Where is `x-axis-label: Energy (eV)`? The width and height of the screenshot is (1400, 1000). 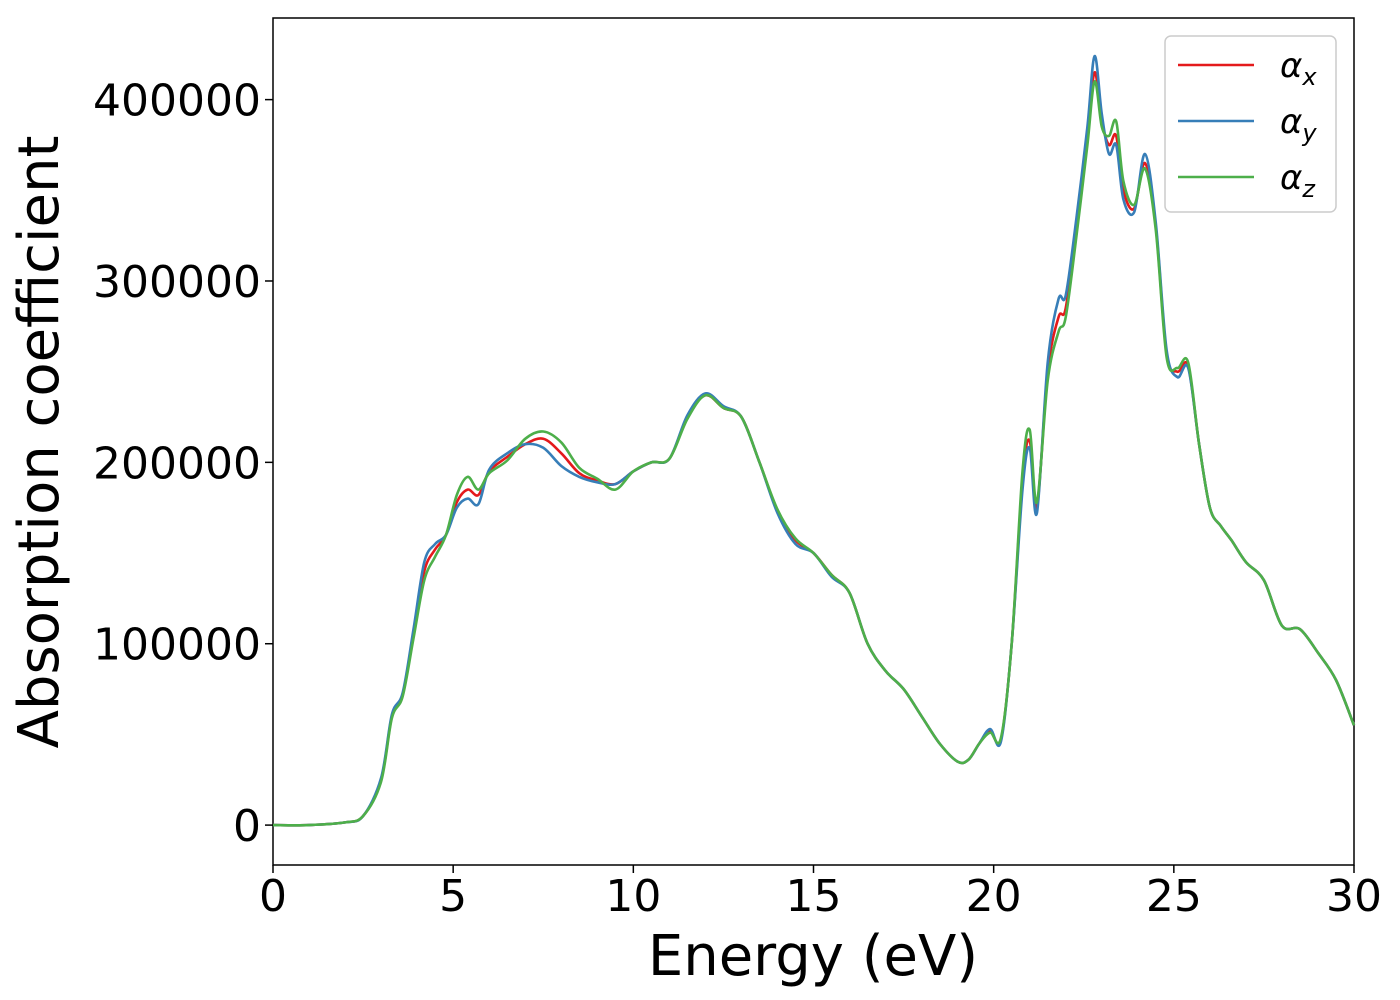
x-axis-label: Energy (eV) is located at coordinates (813, 956).